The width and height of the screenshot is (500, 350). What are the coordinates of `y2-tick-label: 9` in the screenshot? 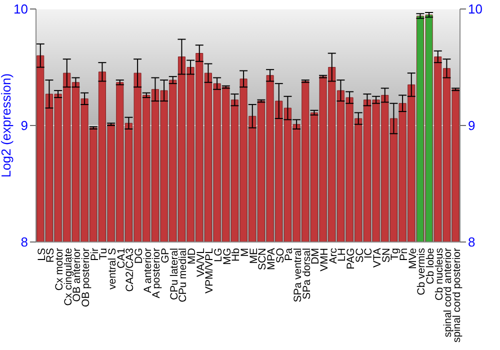 It's located at (472, 126).